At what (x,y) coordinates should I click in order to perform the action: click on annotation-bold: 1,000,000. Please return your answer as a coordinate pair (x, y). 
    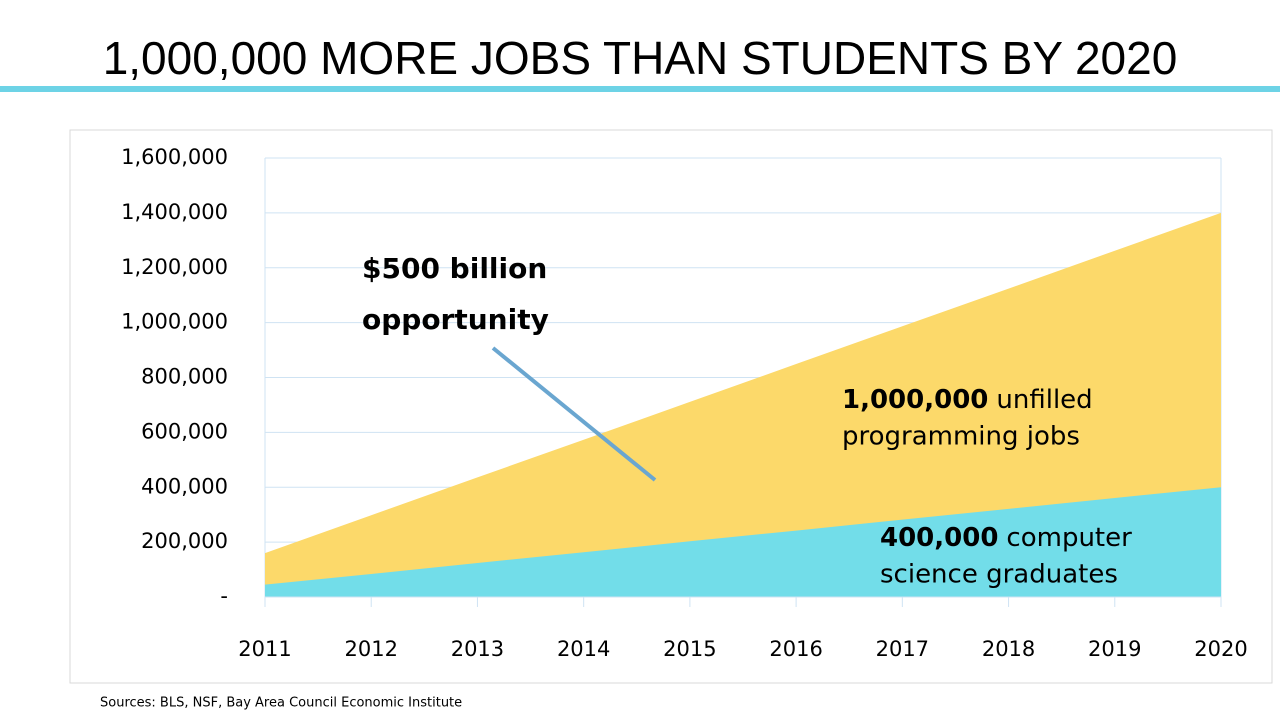
    Looking at the image, I should click on (915, 400).